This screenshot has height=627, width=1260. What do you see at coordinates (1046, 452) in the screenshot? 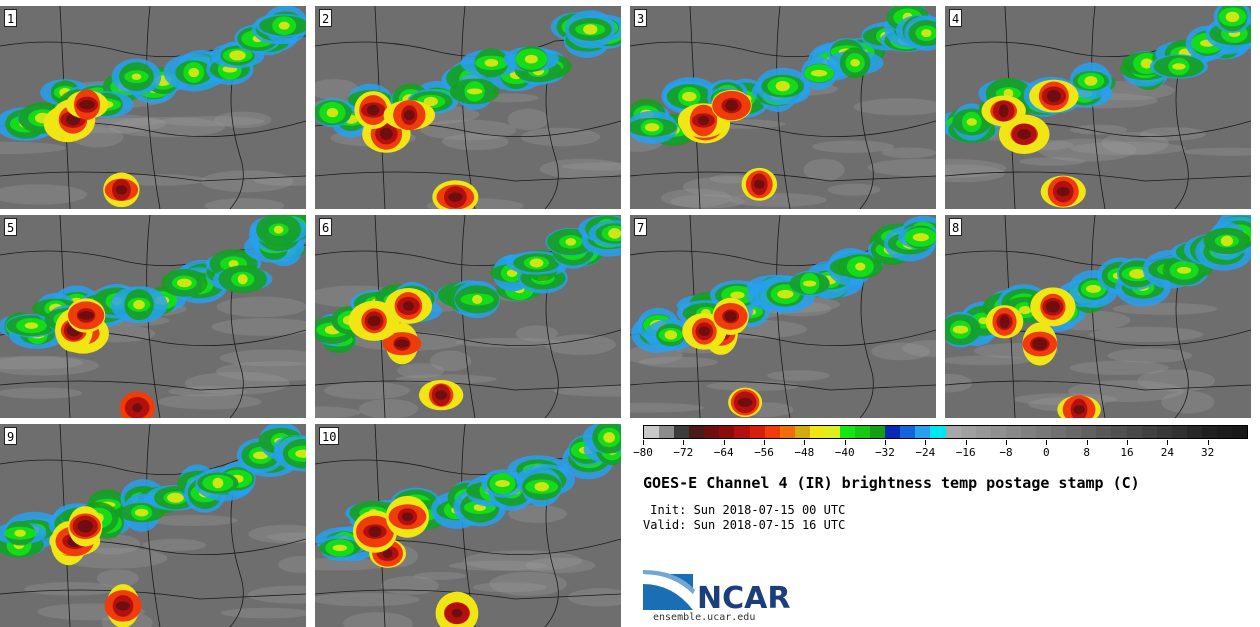
I see `colorbar-tick-label: 0` at bounding box center [1046, 452].